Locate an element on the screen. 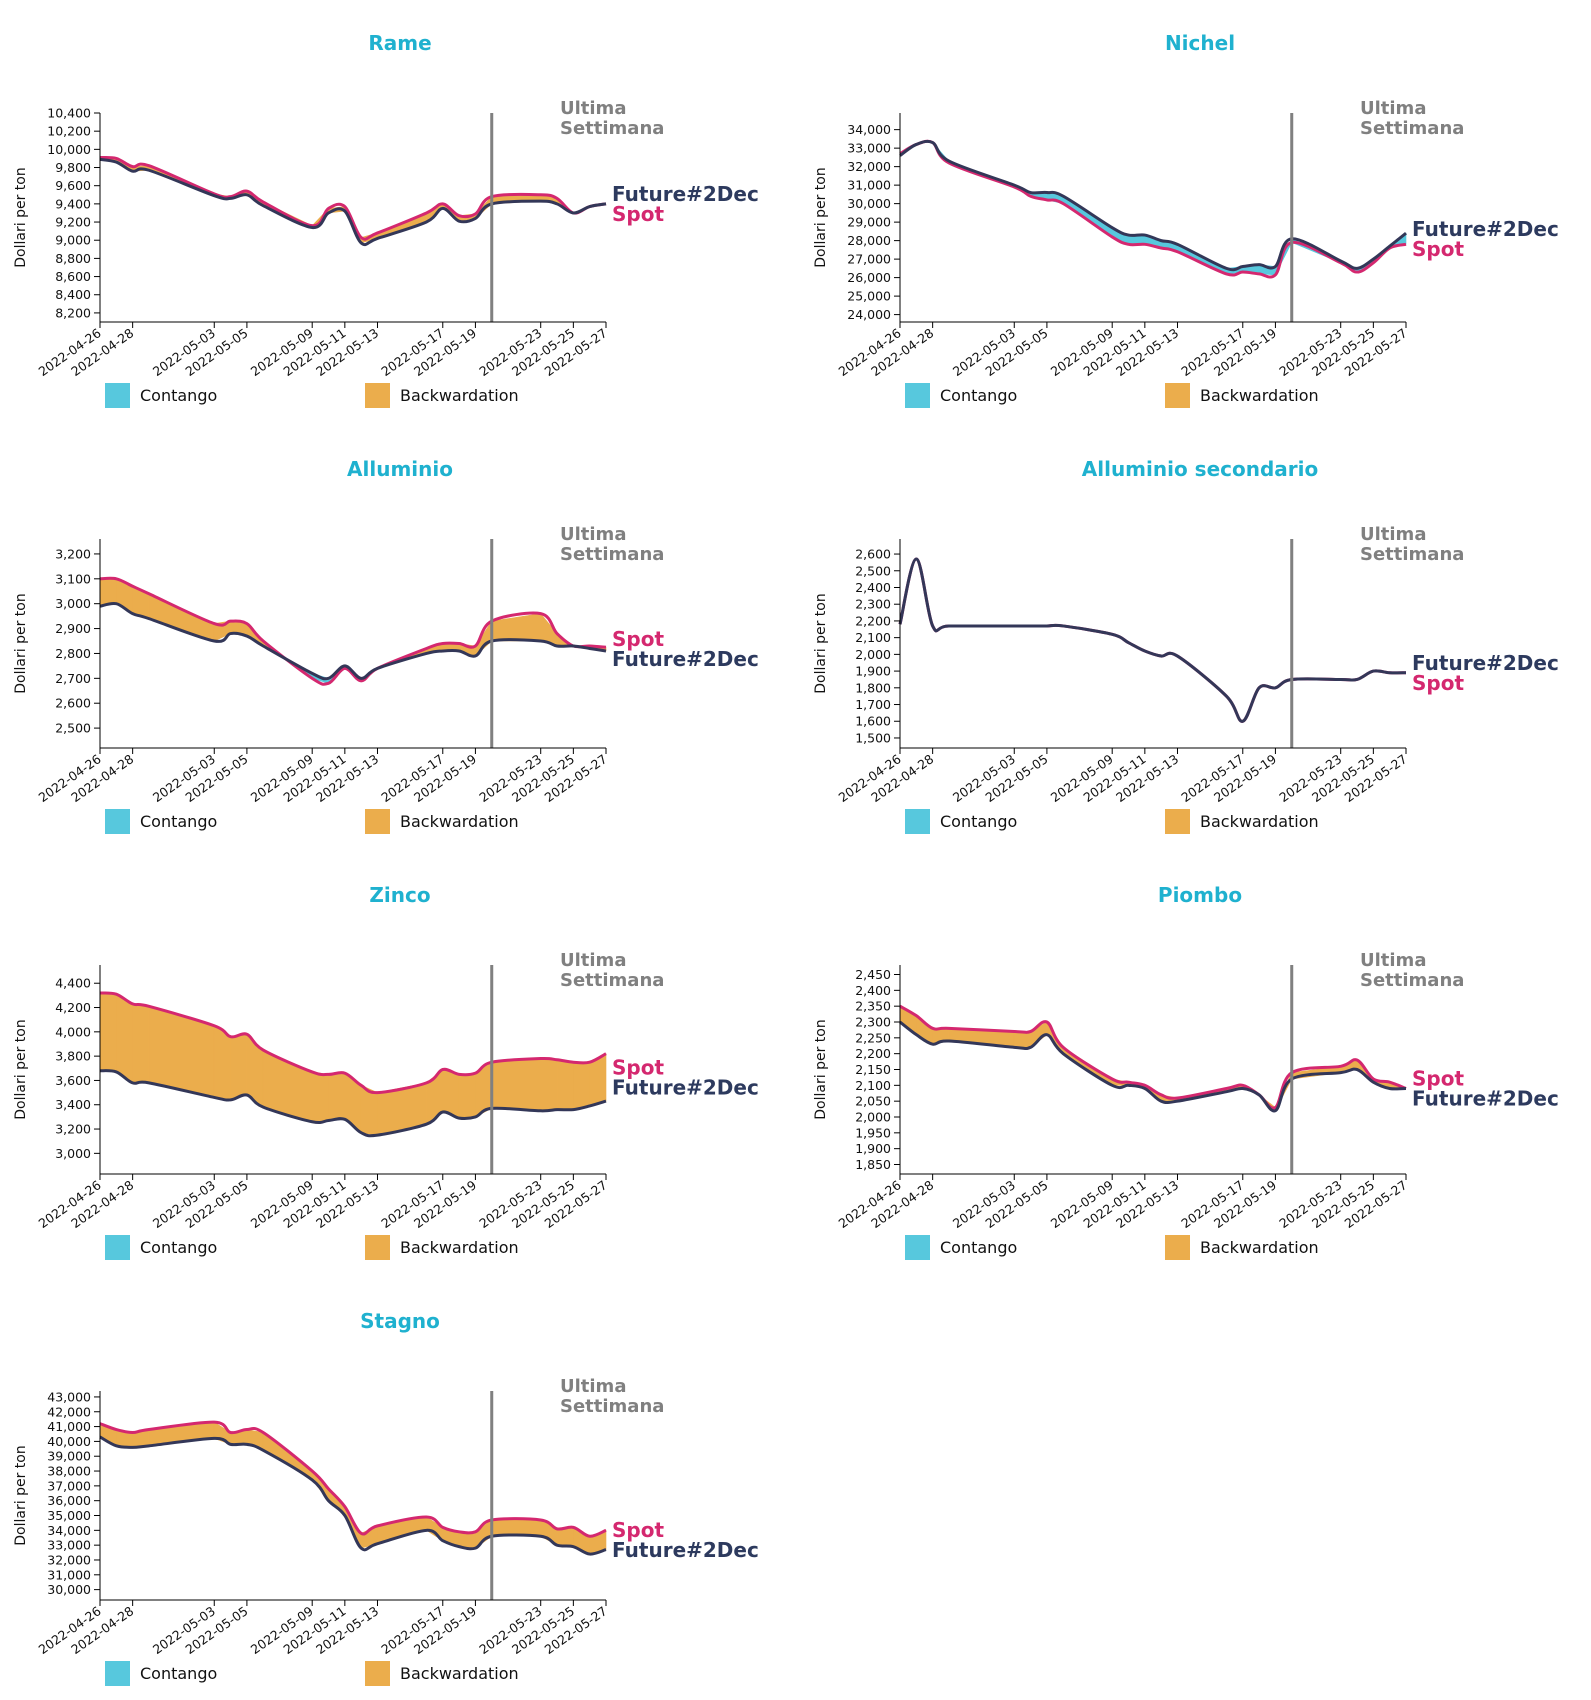 The image size is (1591, 1700). y-tick-label: 32,000 is located at coordinates (869, 166).